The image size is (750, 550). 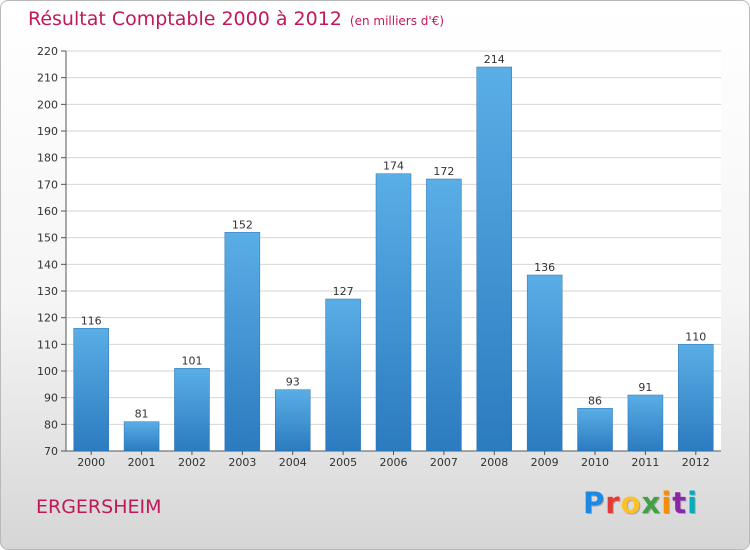 What do you see at coordinates (595, 430) in the screenshot?
I see `bar-2010` at bounding box center [595, 430].